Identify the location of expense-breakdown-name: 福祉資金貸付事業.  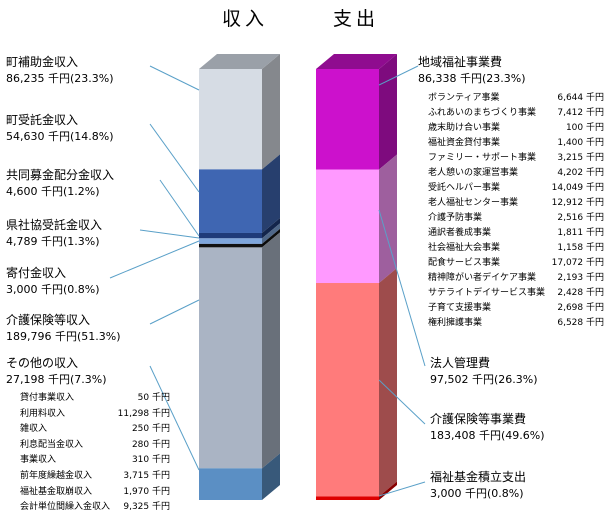
(464, 143).